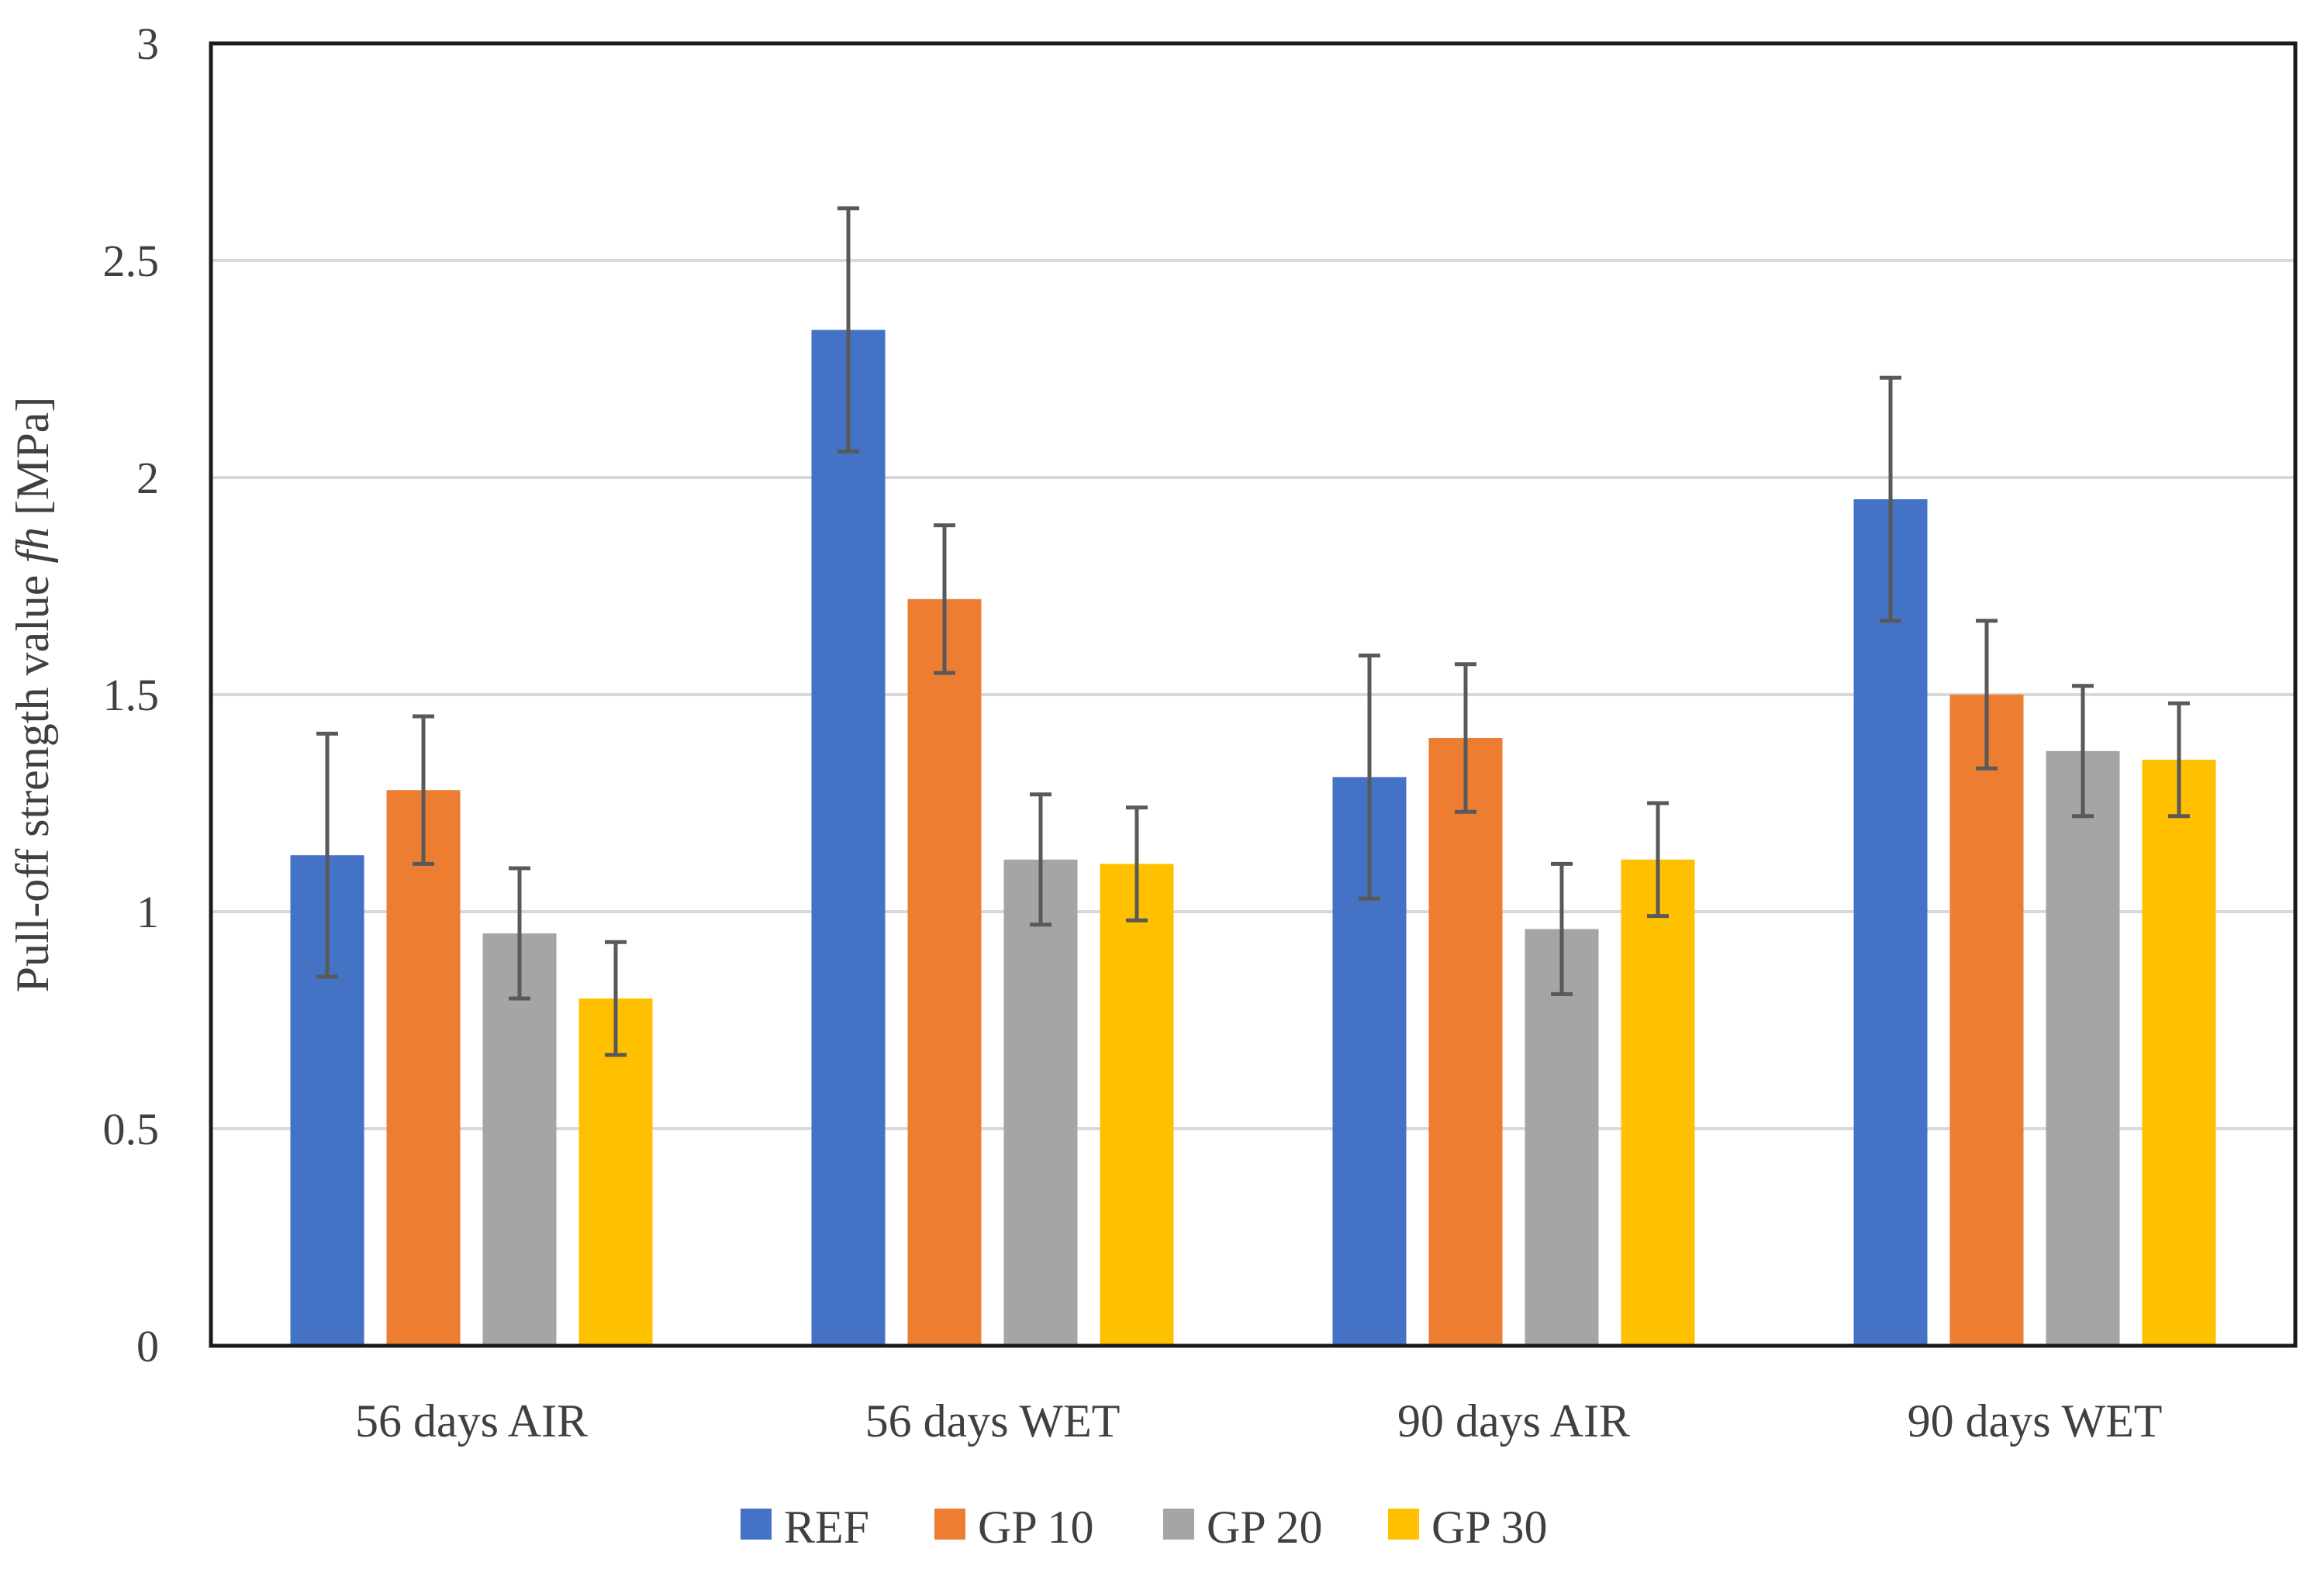 This screenshot has width=2324, height=1583. I want to click on x-category-label: 90 days WET, so click(2035, 1421).